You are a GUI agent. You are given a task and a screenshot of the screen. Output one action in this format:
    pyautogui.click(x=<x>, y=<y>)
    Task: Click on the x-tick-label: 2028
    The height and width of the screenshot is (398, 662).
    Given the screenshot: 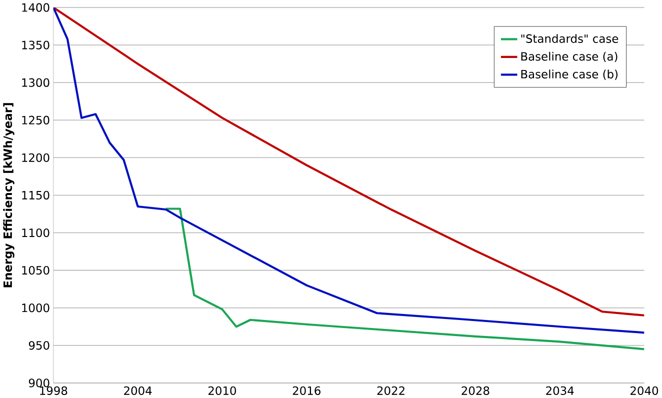 What is the action you would take?
    pyautogui.click(x=476, y=390)
    